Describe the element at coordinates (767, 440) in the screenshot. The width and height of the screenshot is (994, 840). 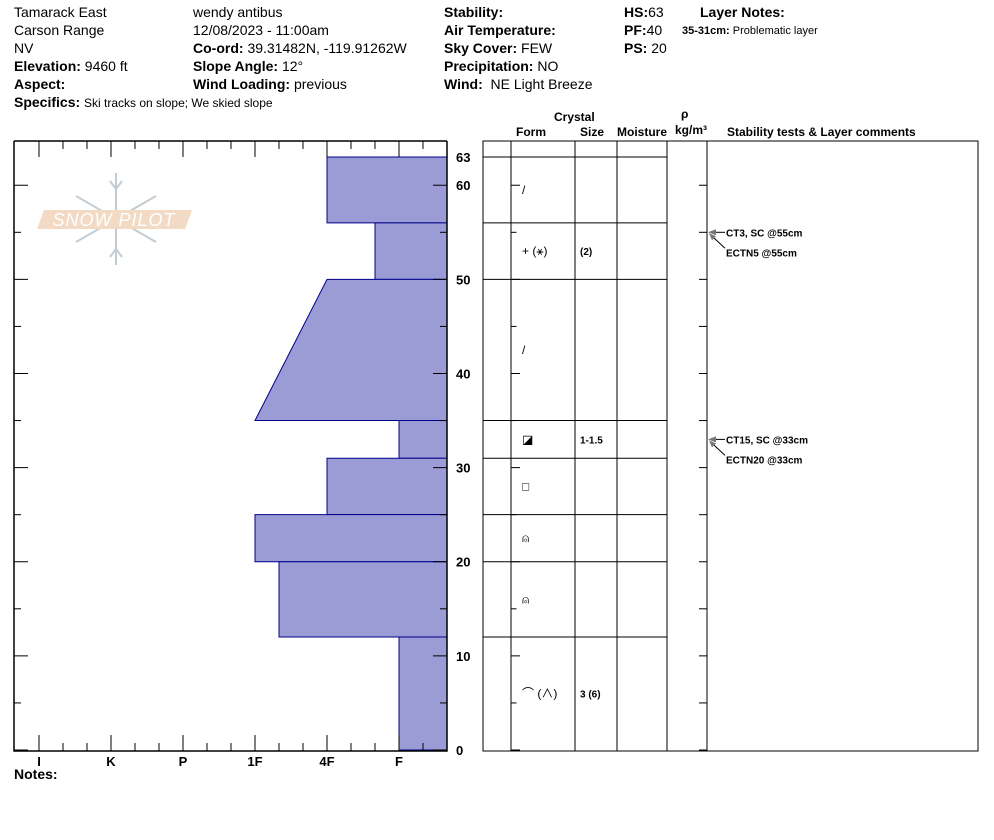
I see `stability-test: CT15, SC @33cm` at that location.